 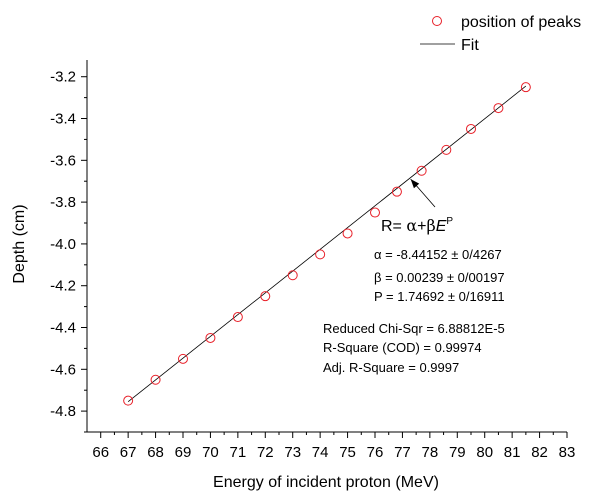 I want to click on x-tick-label: 76, so click(x=375, y=452).